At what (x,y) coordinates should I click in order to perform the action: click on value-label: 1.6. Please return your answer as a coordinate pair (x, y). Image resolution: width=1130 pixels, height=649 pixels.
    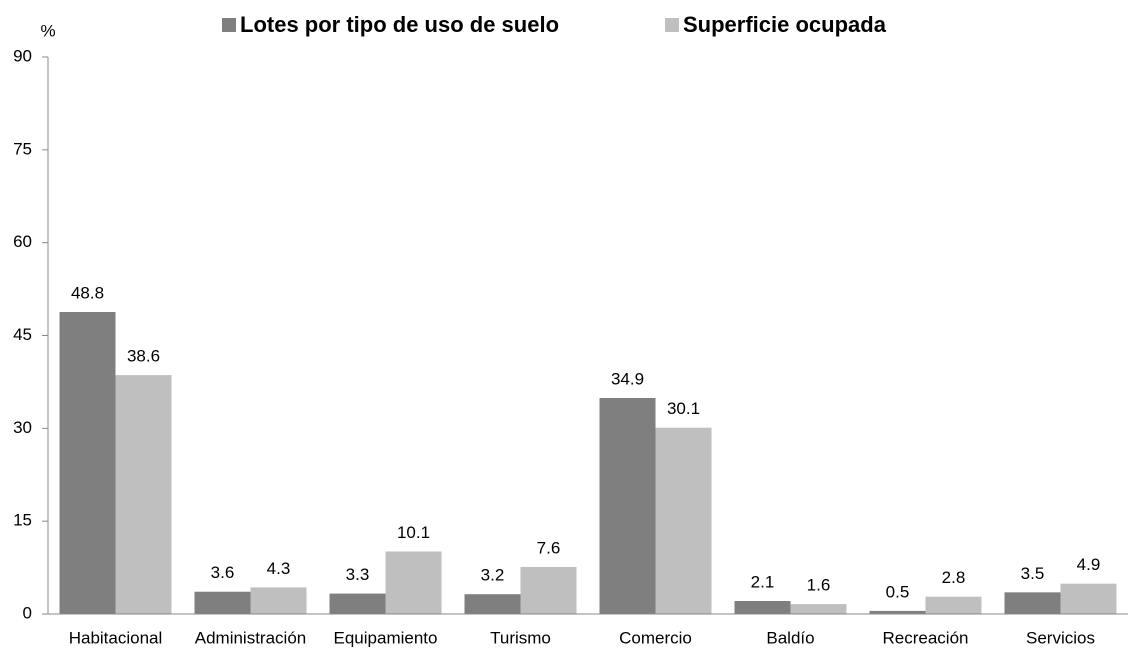
    Looking at the image, I should click on (819, 585).